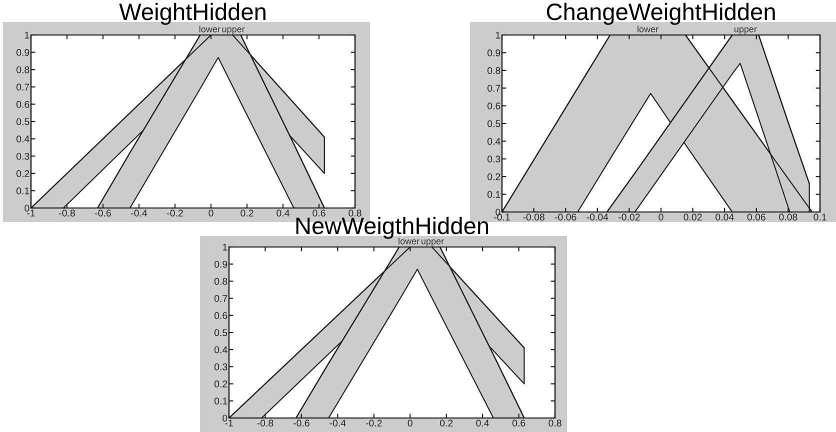 Image resolution: width=836 pixels, height=432 pixels. What do you see at coordinates (192, 13) in the screenshot?
I see `chart-title: WeightHidden` at bounding box center [192, 13].